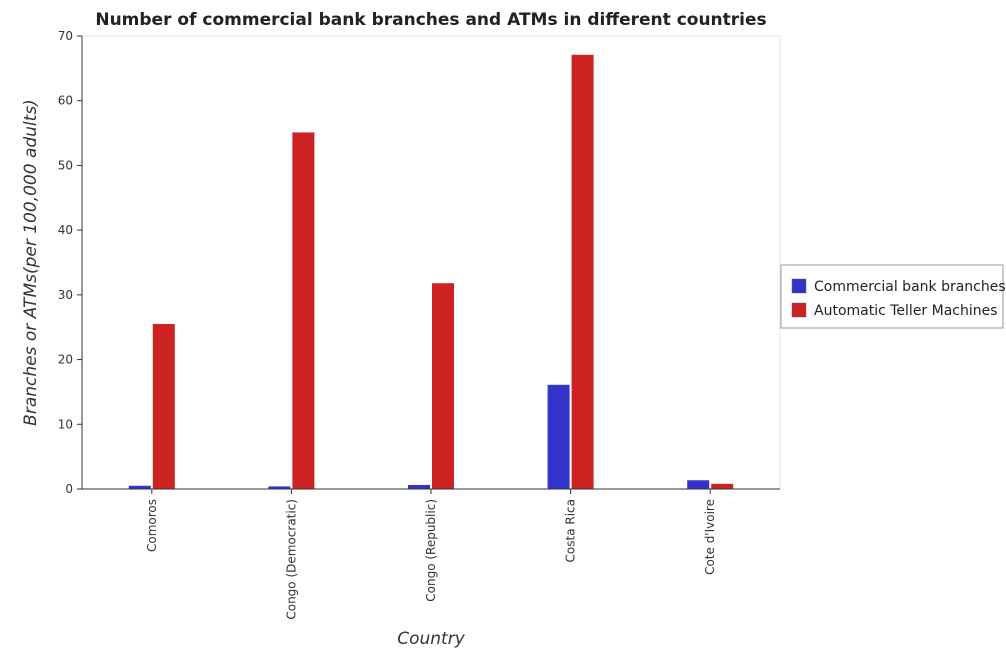 This screenshot has height=654, width=1006. What do you see at coordinates (69, 489) in the screenshot?
I see `y-tick-label: 0` at bounding box center [69, 489].